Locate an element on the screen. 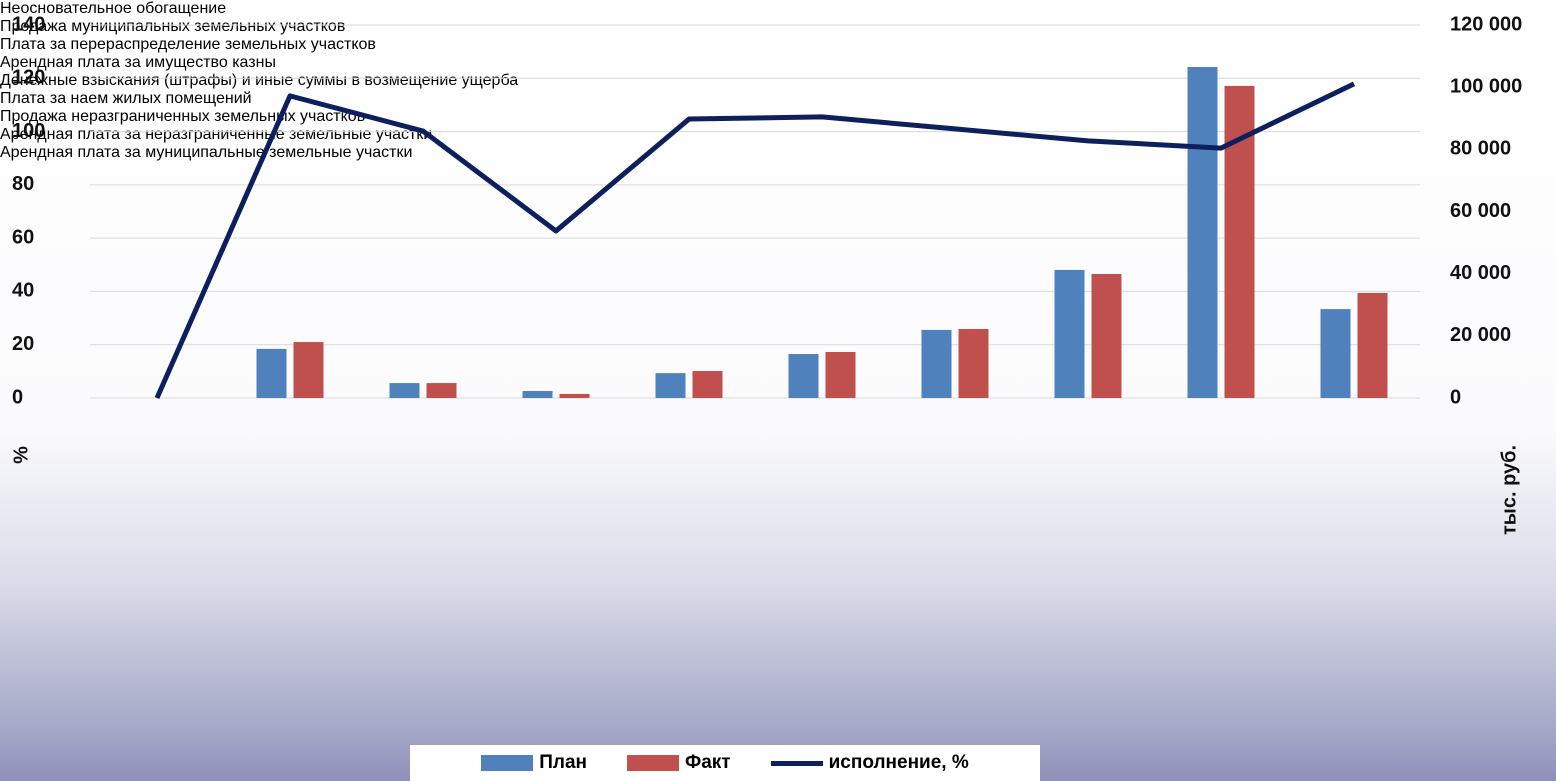 The height and width of the screenshot is (781, 1556). x-tick-label: Продажа муниципальных земельных участков is located at coordinates (173, 26).